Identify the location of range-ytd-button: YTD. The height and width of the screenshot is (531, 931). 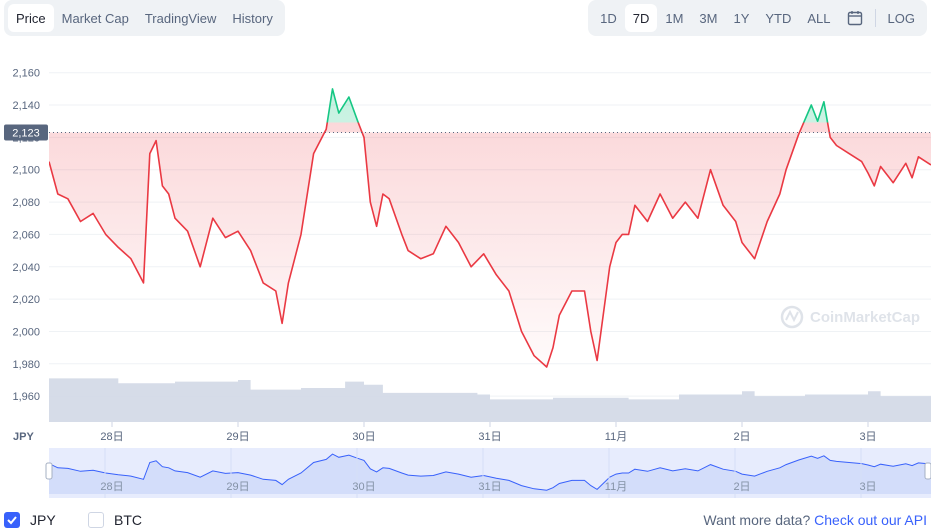
(778, 18).